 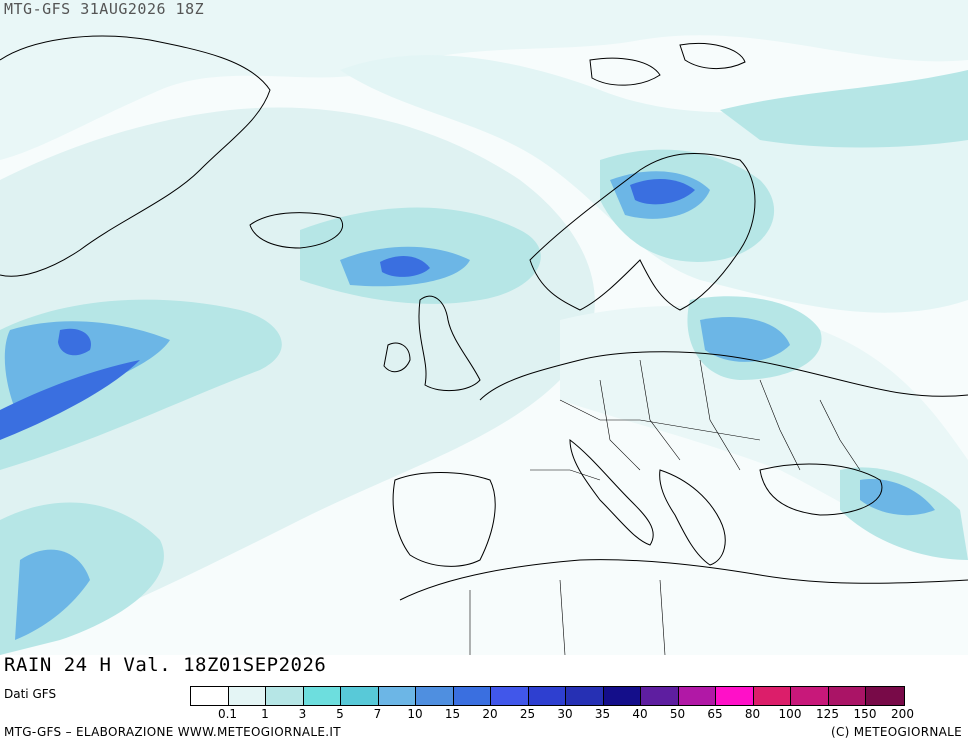 What do you see at coordinates (227, 714) in the screenshot?
I see `color-scale-tick-label: 0.1` at bounding box center [227, 714].